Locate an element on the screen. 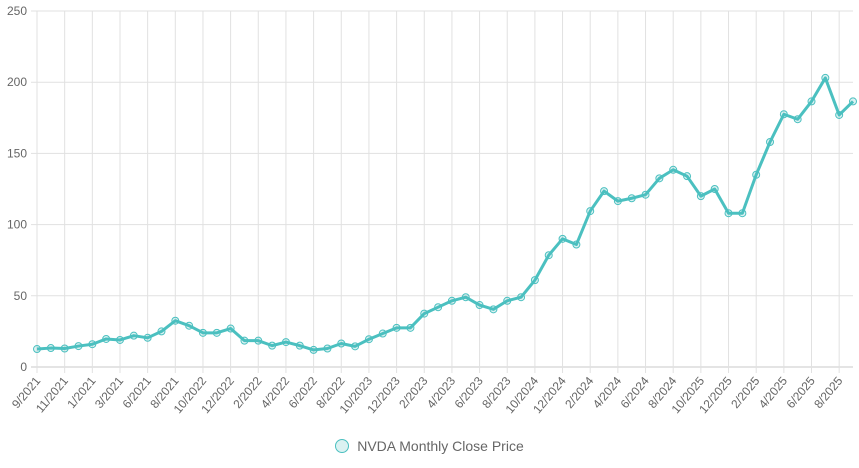 The width and height of the screenshot is (859, 468). x-tick-label: 6/2022 is located at coordinates (303, 392).